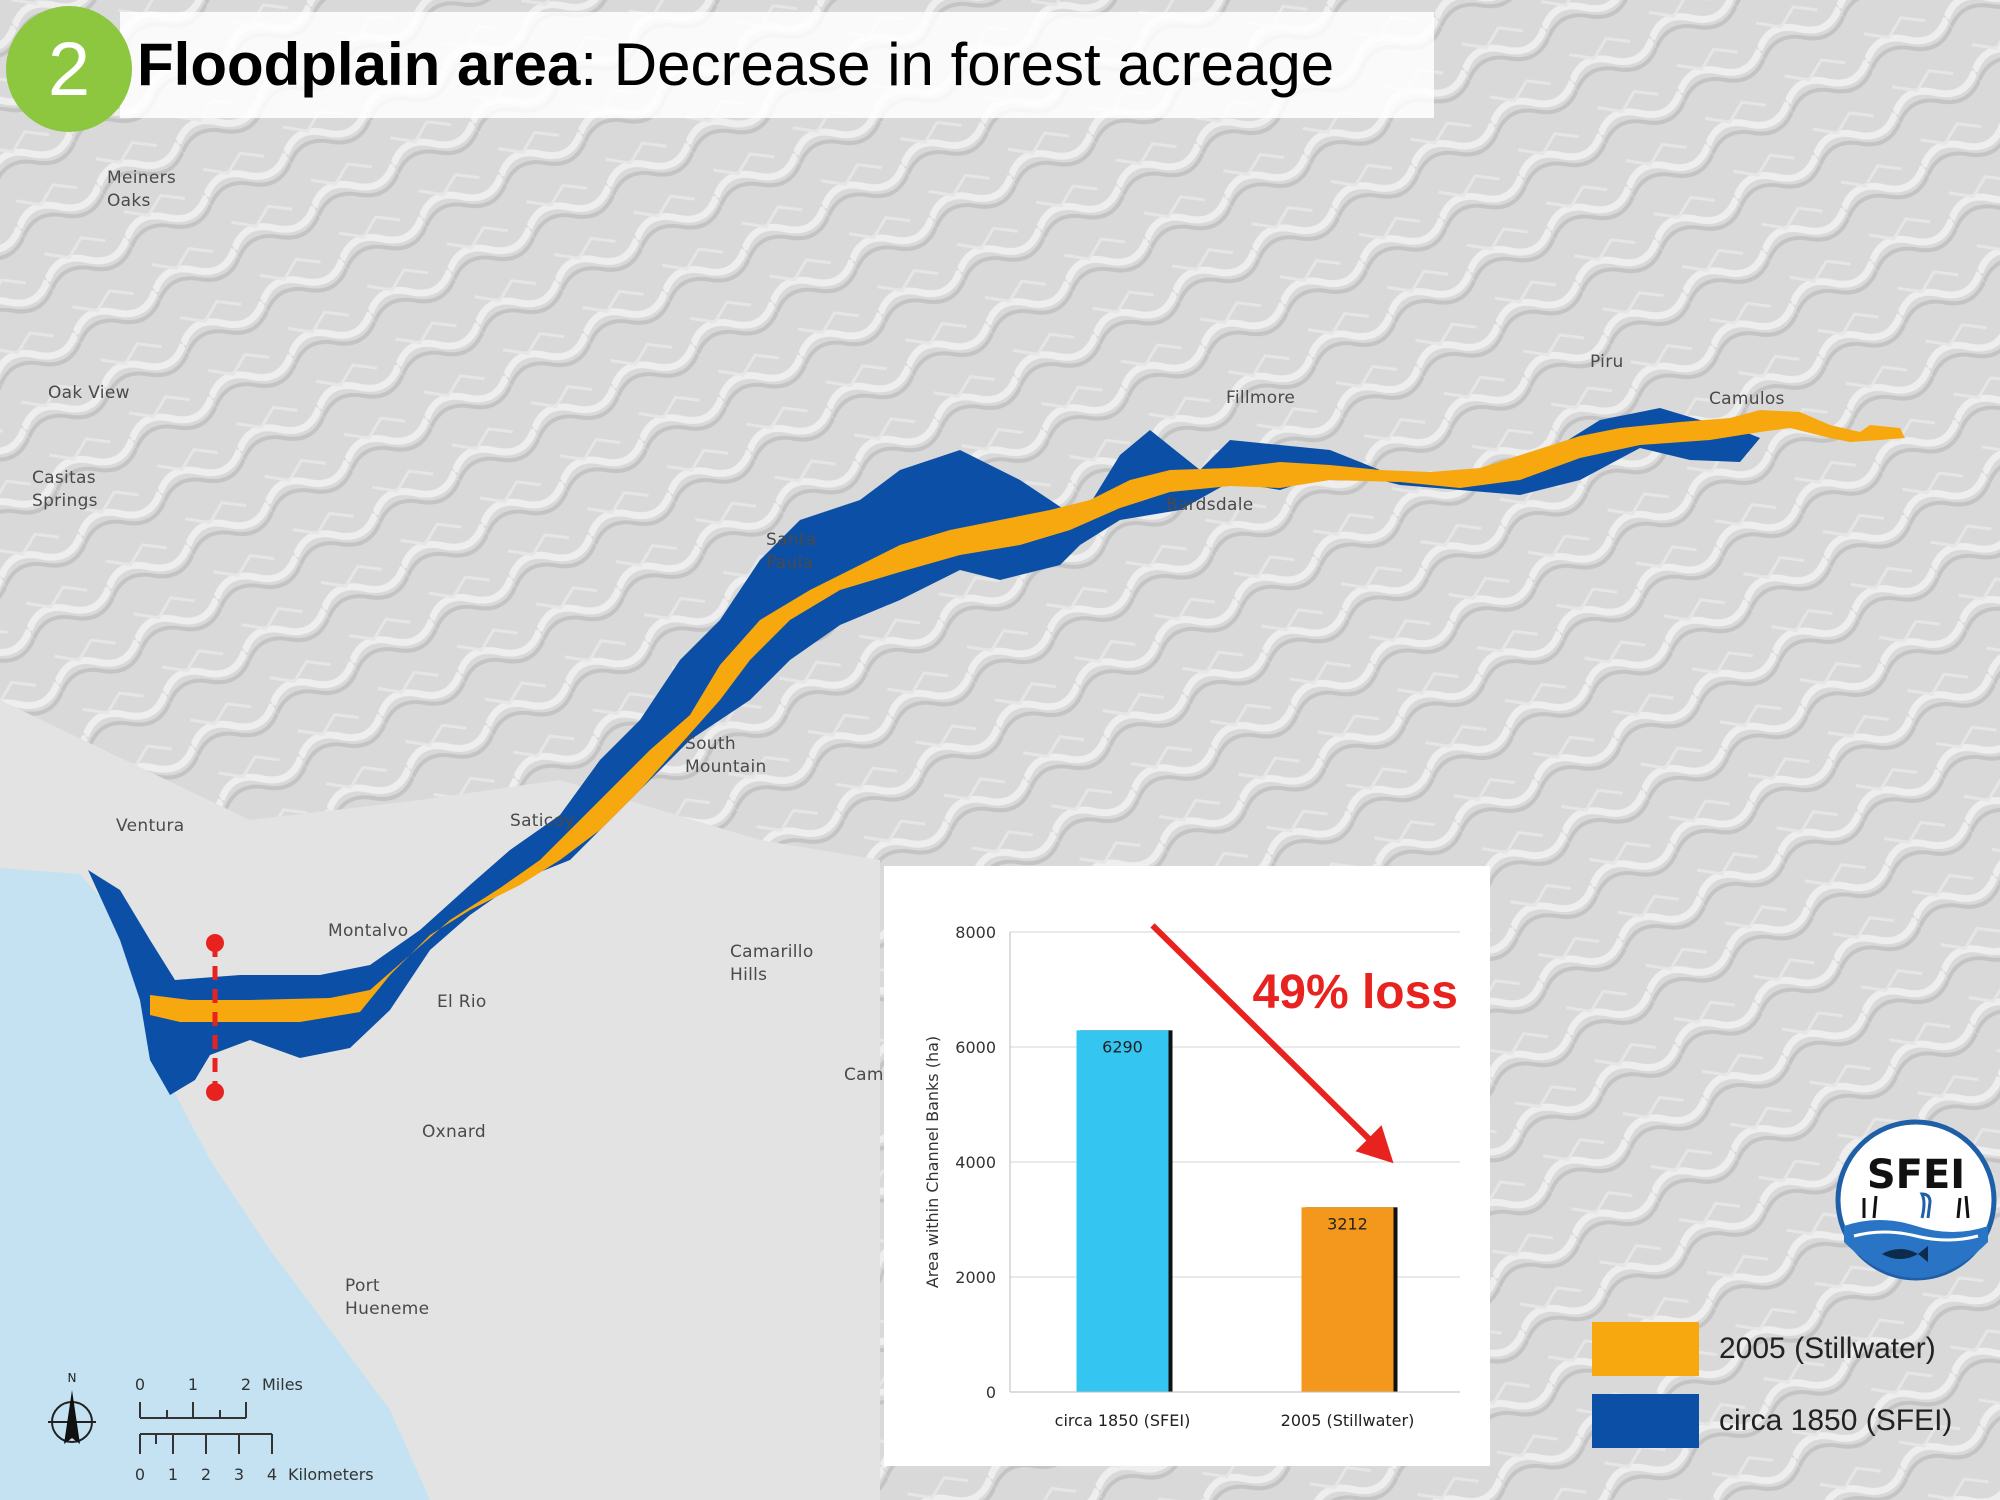 This screenshot has height=1500, width=2000. What do you see at coordinates (72, 1407) in the screenshot?
I see `north-arrow-icon: N` at bounding box center [72, 1407].